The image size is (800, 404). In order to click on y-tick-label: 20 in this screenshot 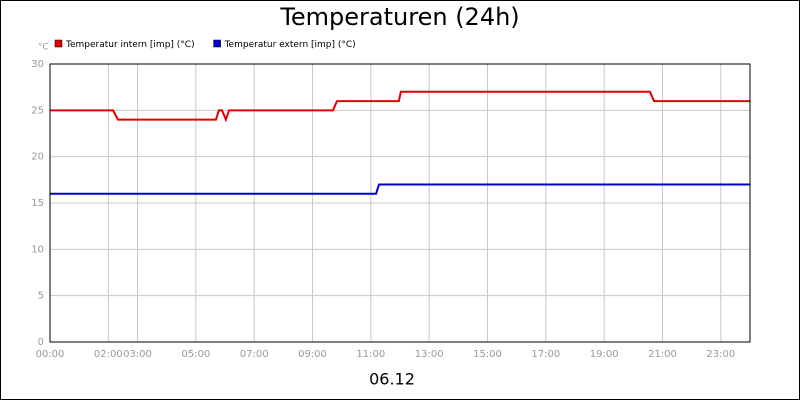, I will do `click(37, 157)`.